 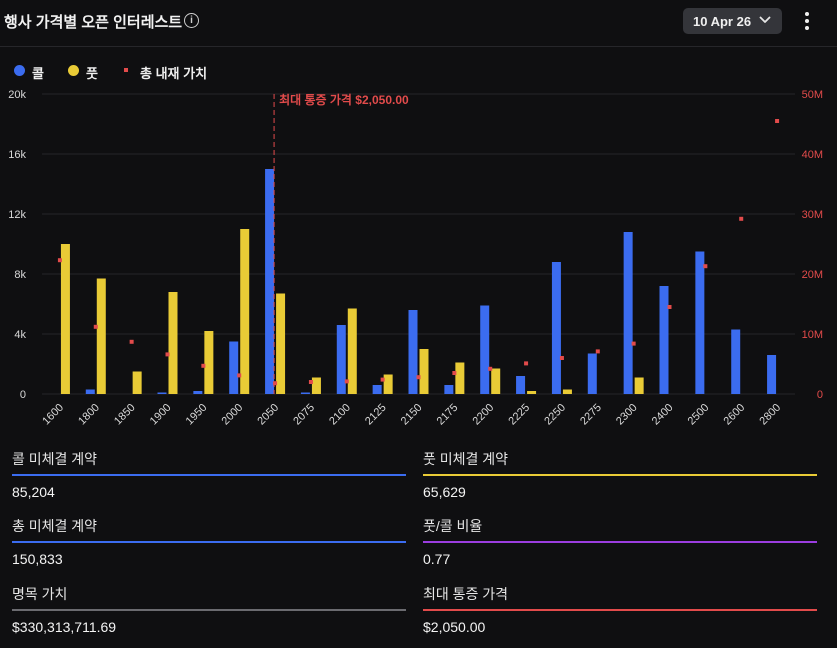 I want to click on notional-value: $330,313,711.69, so click(x=64, y=627).